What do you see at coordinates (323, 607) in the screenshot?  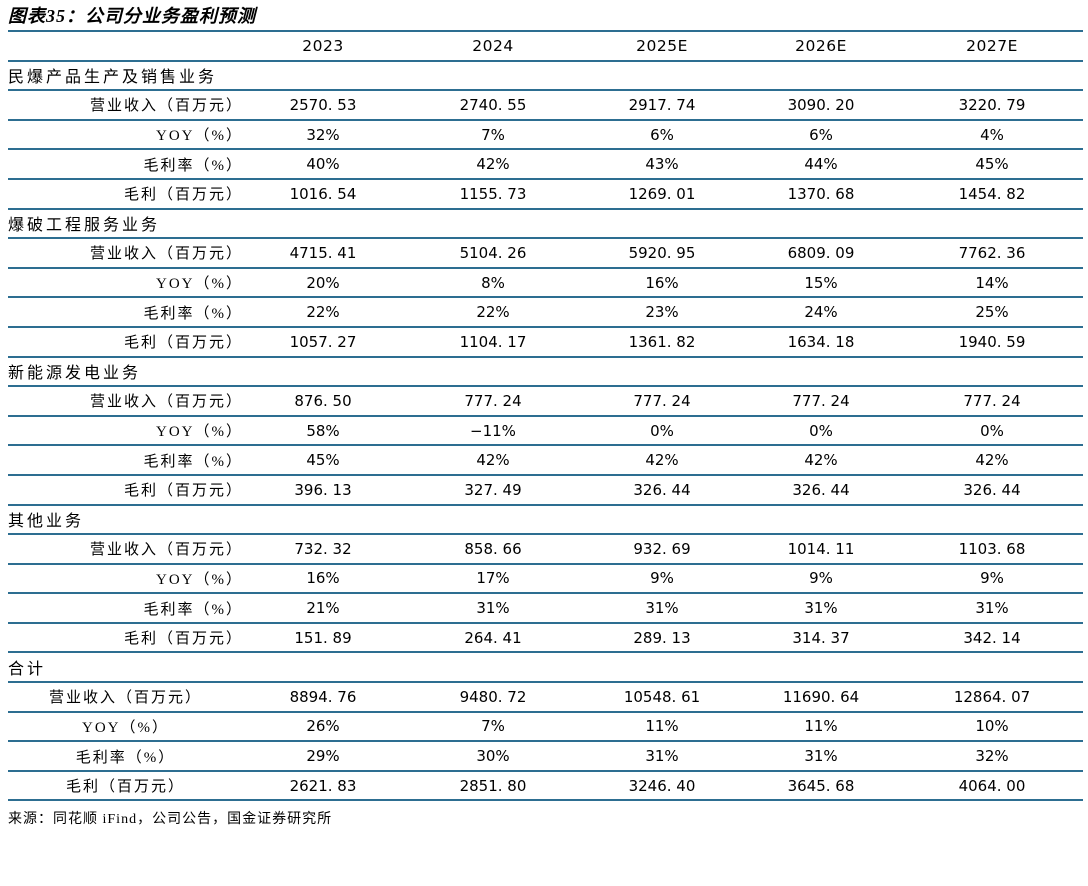 I see `cell-value: 21%` at bounding box center [323, 607].